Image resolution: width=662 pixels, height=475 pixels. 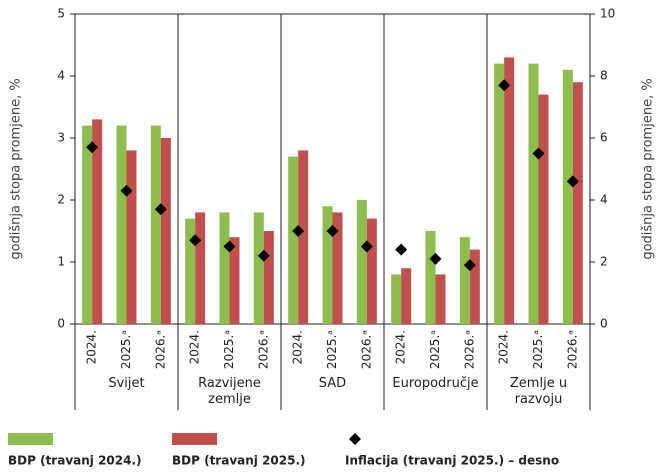 I want to click on group-label: Svijet, so click(x=126, y=383).